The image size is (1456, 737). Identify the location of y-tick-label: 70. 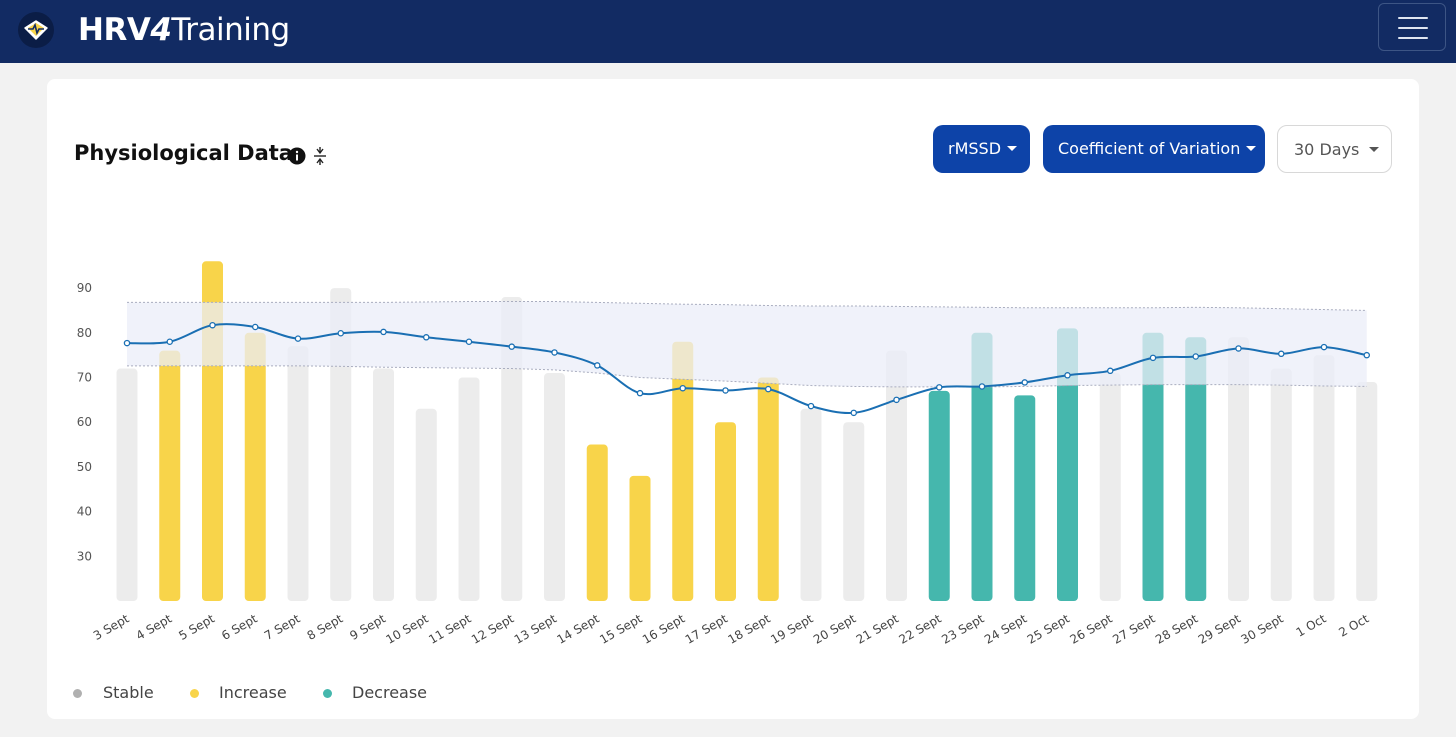
(84, 378).